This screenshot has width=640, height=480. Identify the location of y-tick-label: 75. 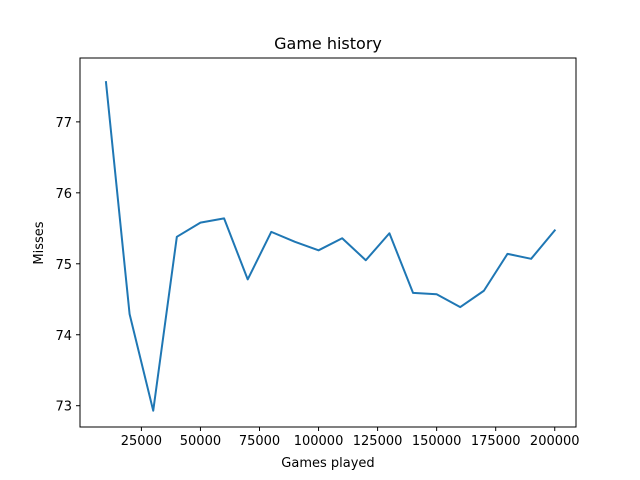
(63, 265).